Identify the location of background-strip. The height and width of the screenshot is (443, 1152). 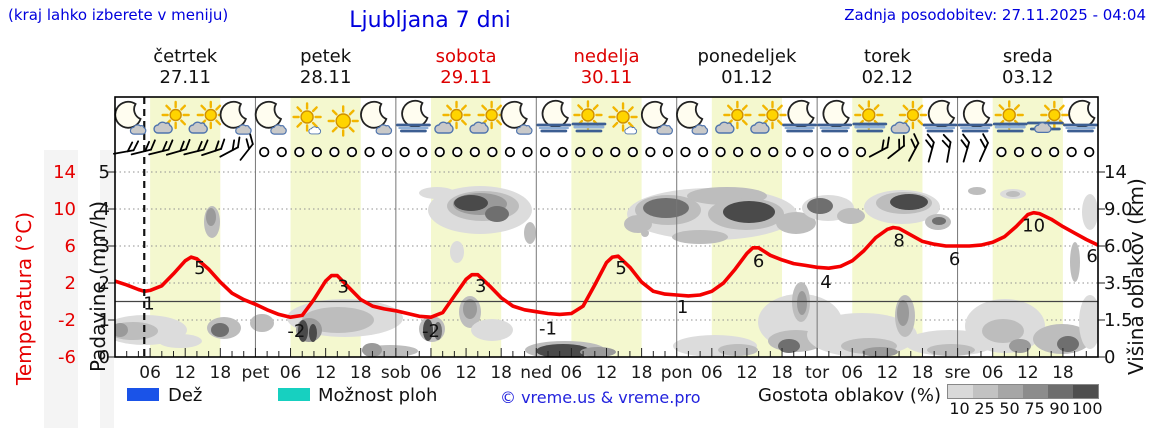
(61, 289).